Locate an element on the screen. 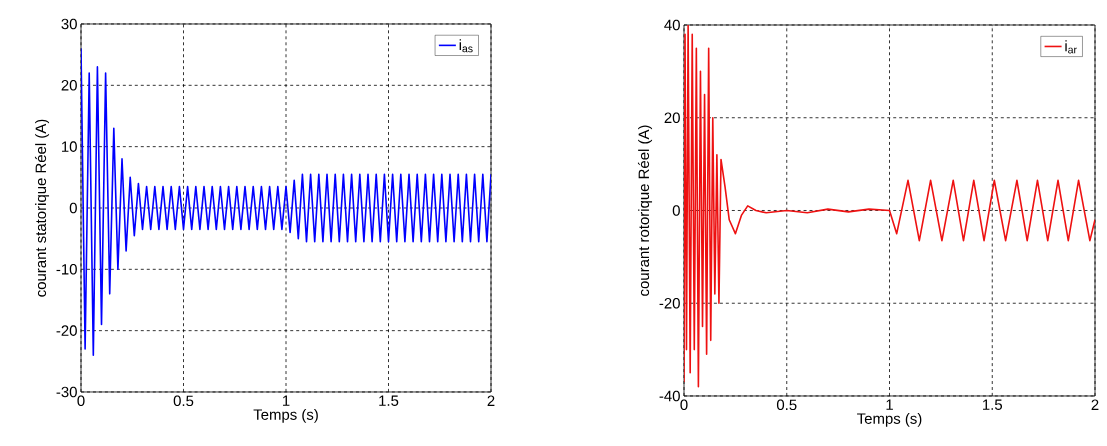 This screenshot has height=446, width=1107. y-axis-title: courant rotorique Réel (A) is located at coordinates (645, 210).